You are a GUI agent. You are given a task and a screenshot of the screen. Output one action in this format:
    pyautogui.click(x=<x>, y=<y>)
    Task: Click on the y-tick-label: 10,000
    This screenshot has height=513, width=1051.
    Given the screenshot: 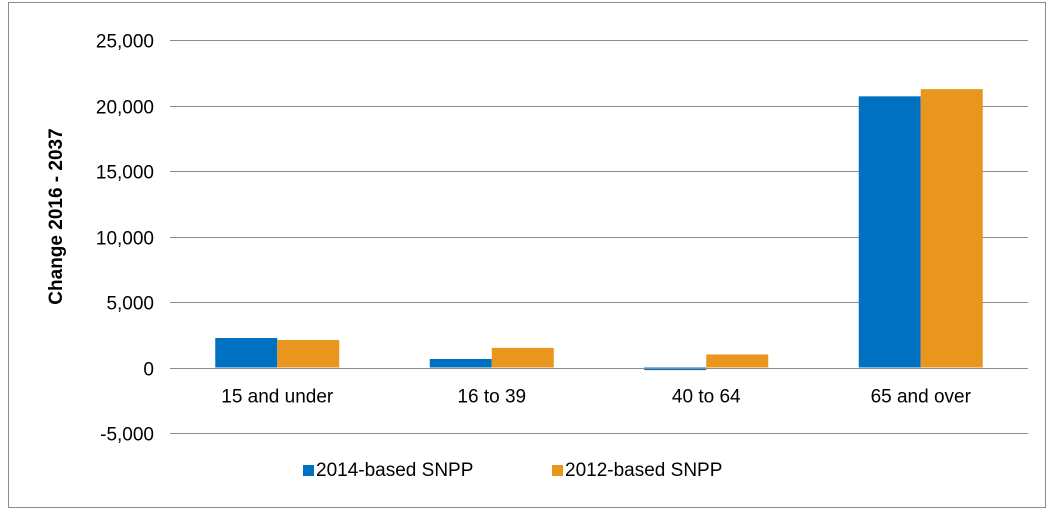 What is the action you would take?
    pyautogui.click(x=125, y=239)
    